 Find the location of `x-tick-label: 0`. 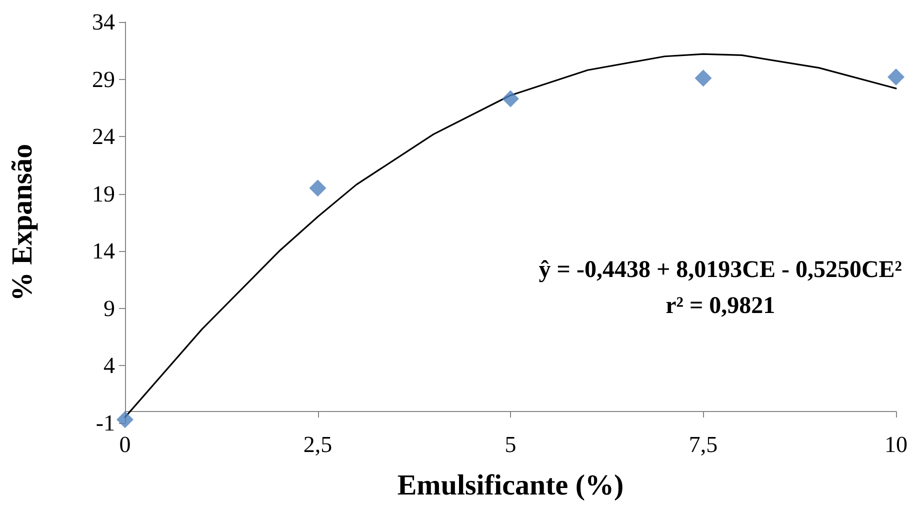

x-tick-label: 0 is located at coordinates (125, 444).